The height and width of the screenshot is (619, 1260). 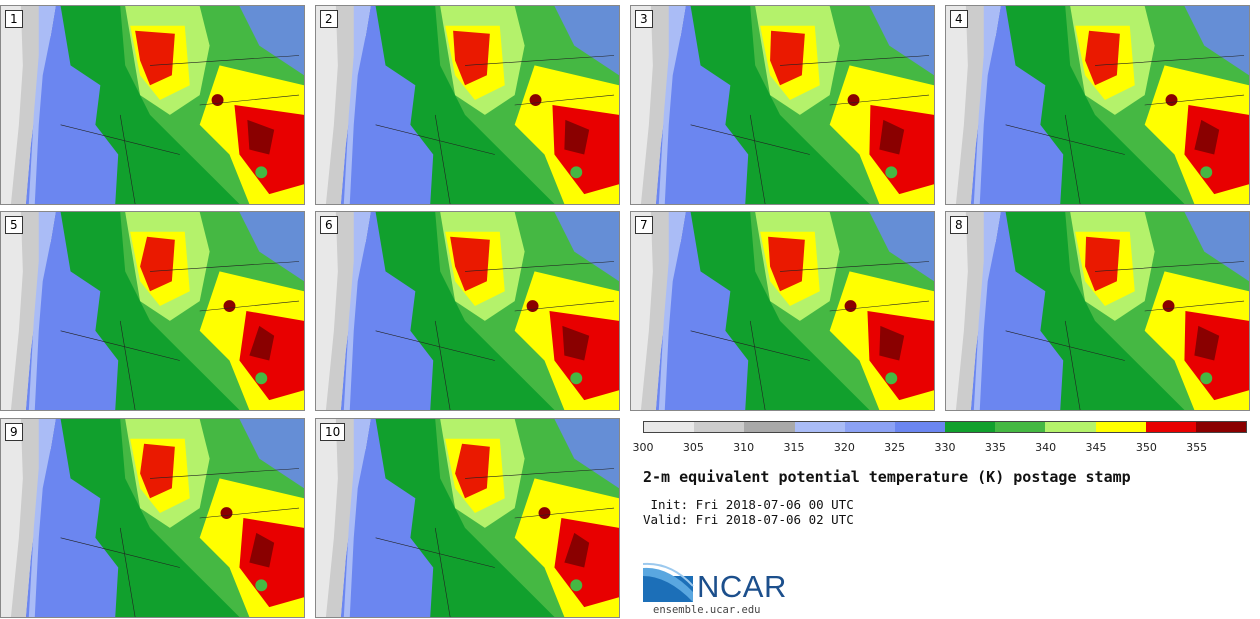 What do you see at coordinates (14, 225) in the screenshot?
I see `panel-number: 5` at bounding box center [14, 225].